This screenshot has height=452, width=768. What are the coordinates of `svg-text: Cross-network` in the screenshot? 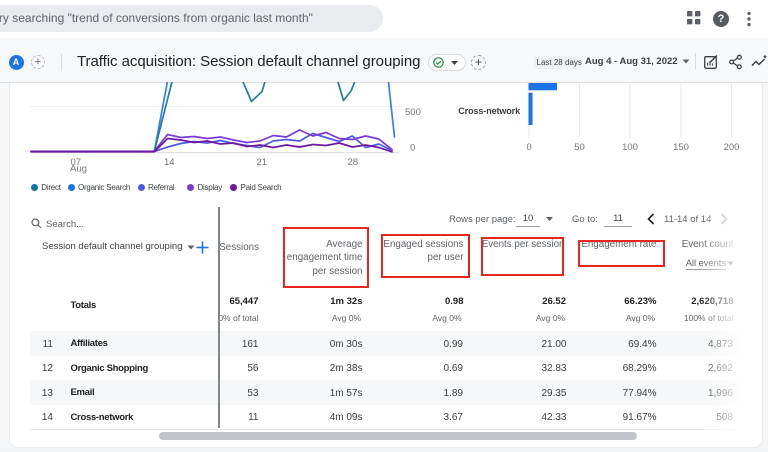 It's located at (489, 111).